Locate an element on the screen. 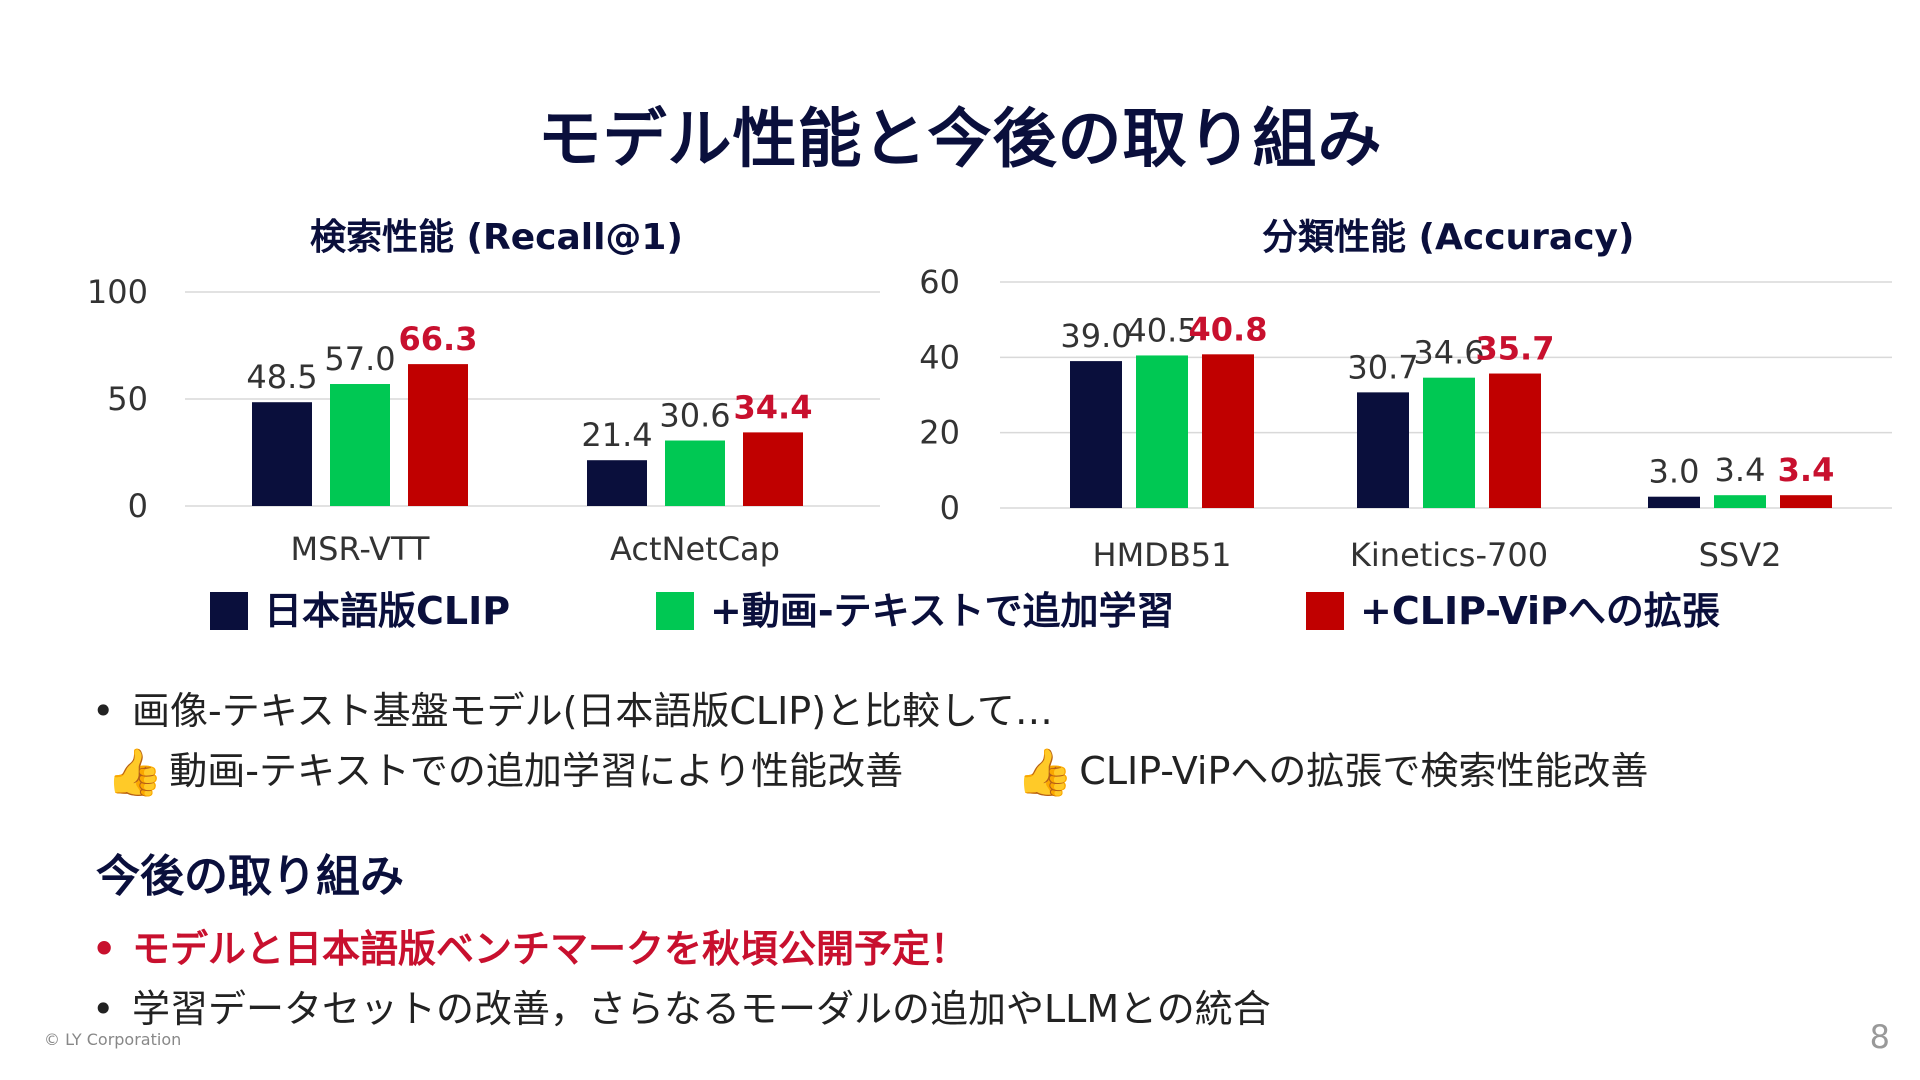 This screenshot has width=1920, height=1080. y-tick-label: 40 is located at coordinates (939, 357).